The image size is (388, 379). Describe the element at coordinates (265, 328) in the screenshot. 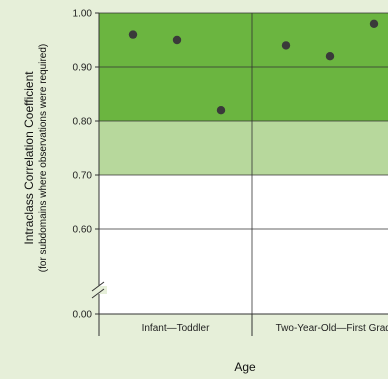

I see `category-labels: Infant—Toddler Two-Year-Old—First Grade` at that location.